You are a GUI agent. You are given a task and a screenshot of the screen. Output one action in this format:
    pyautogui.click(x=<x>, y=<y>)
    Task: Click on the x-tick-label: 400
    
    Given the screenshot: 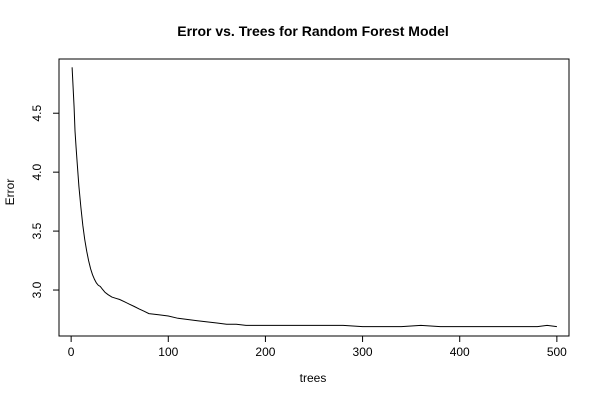 What is the action you would take?
    pyautogui.click(x=460, y=352)
    